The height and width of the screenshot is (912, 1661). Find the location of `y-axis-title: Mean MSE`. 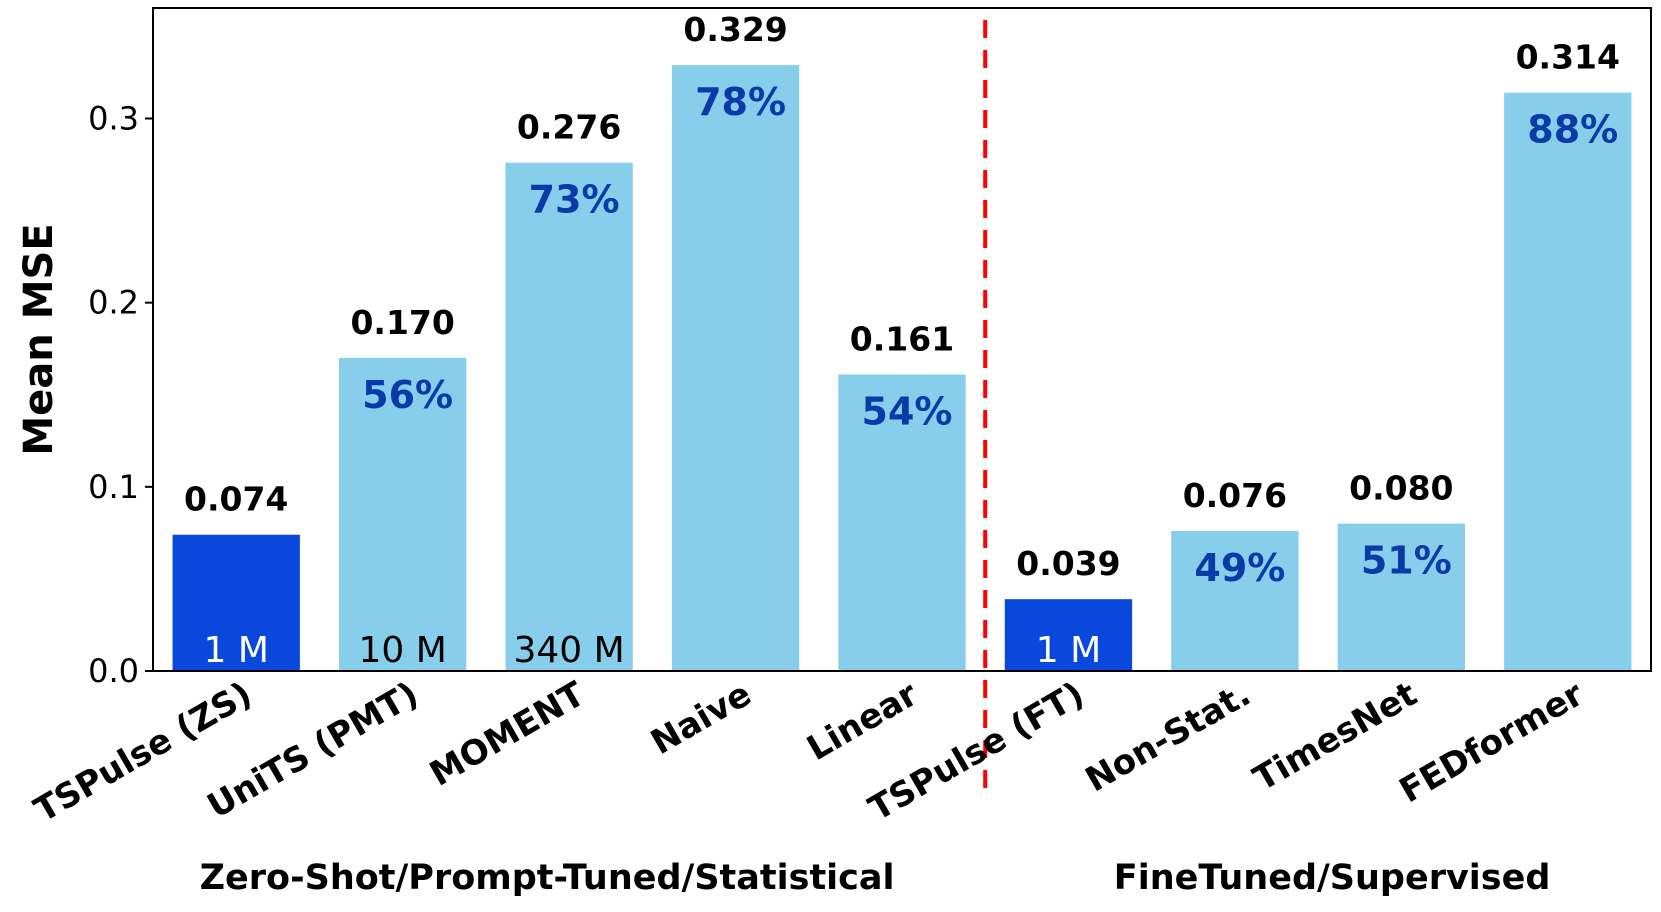

y-axis-title: Mean MSE is located at coordinates (39, 339).